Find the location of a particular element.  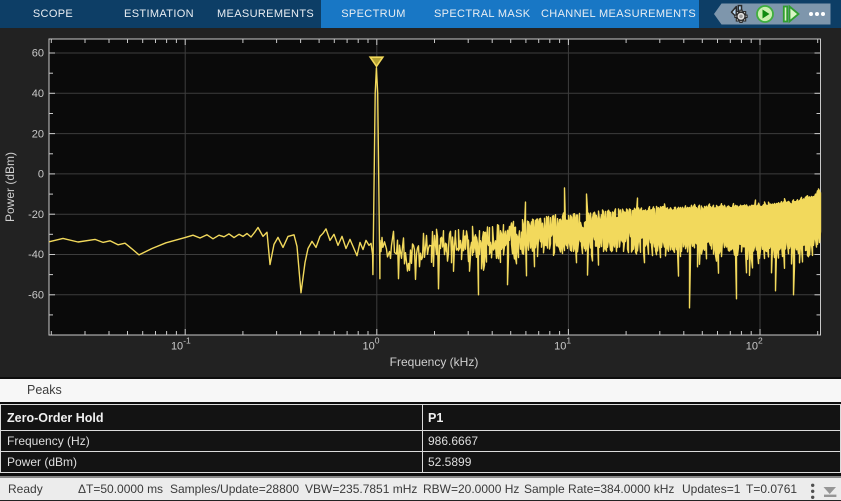

svg-text: Frequency (kHz) is located at coordinates (434, 362).